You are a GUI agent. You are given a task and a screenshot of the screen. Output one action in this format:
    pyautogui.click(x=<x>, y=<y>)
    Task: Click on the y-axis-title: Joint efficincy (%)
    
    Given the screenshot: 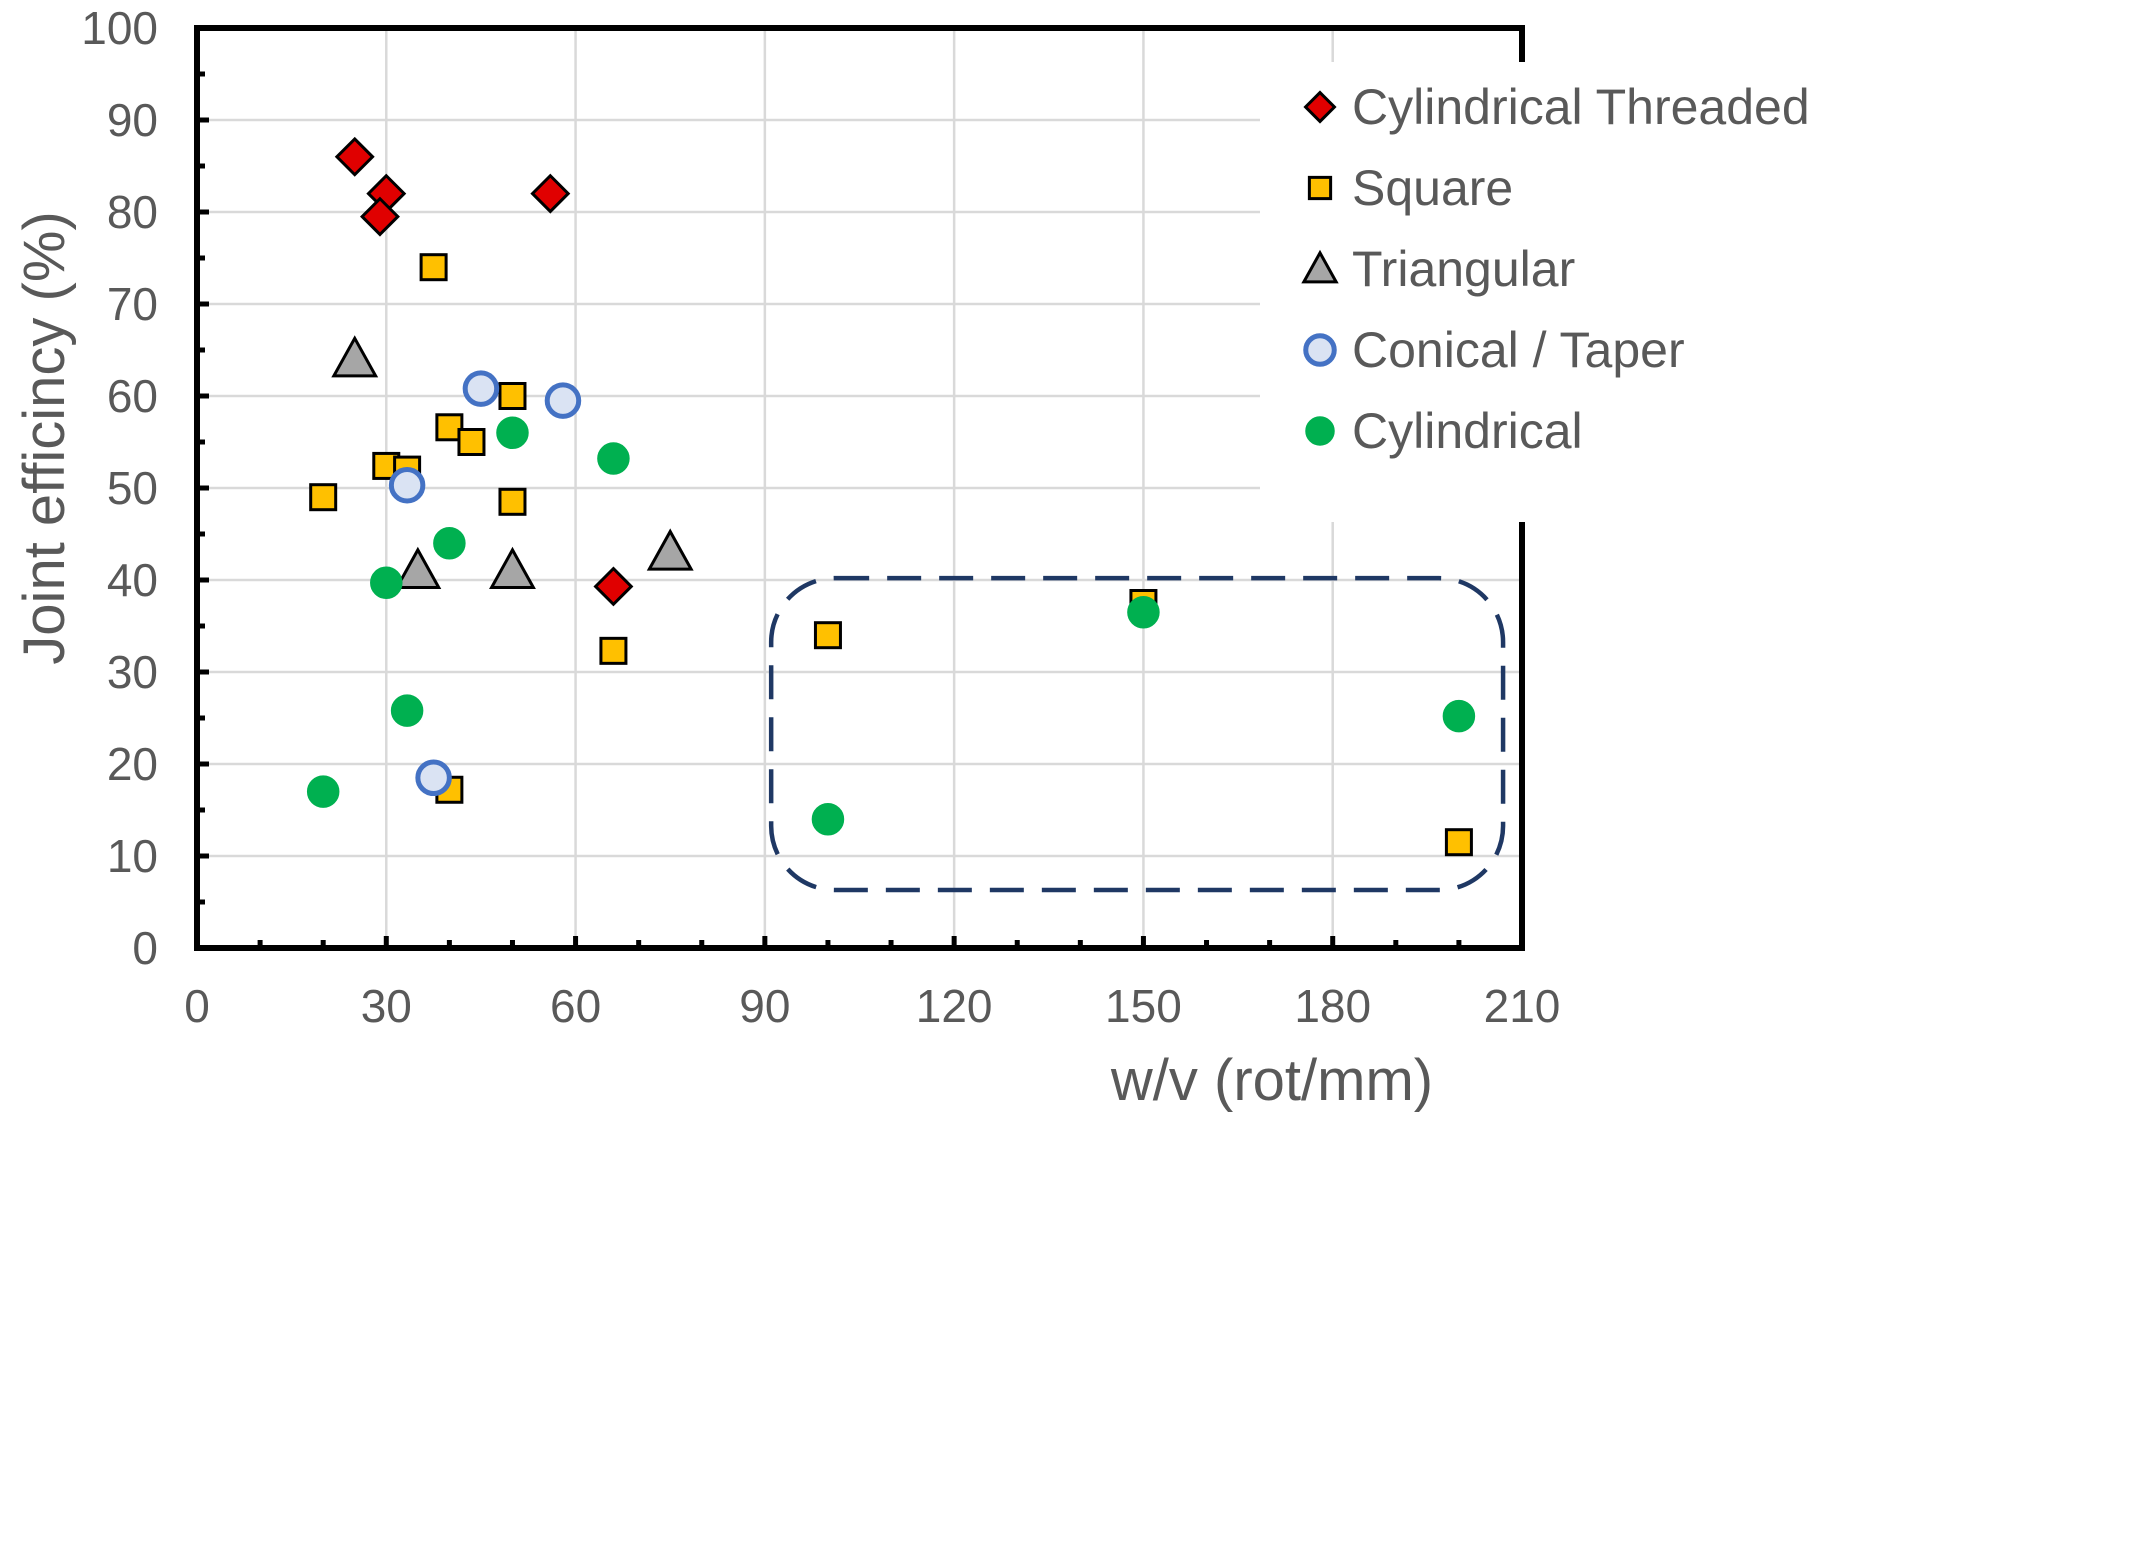 What is the action you would take?
    pyautogui.click(x=44, y=437)
    